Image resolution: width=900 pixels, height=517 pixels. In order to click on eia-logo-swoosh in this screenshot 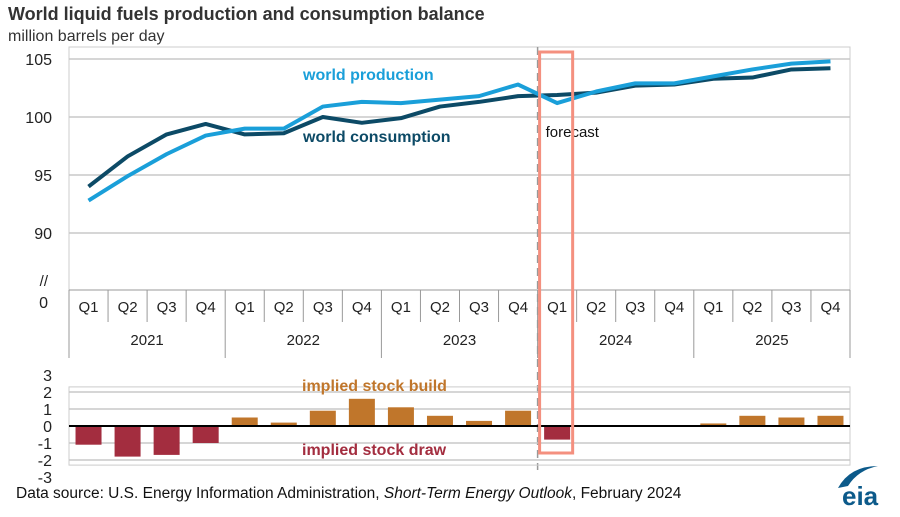, I will do `click(858, 477)`.